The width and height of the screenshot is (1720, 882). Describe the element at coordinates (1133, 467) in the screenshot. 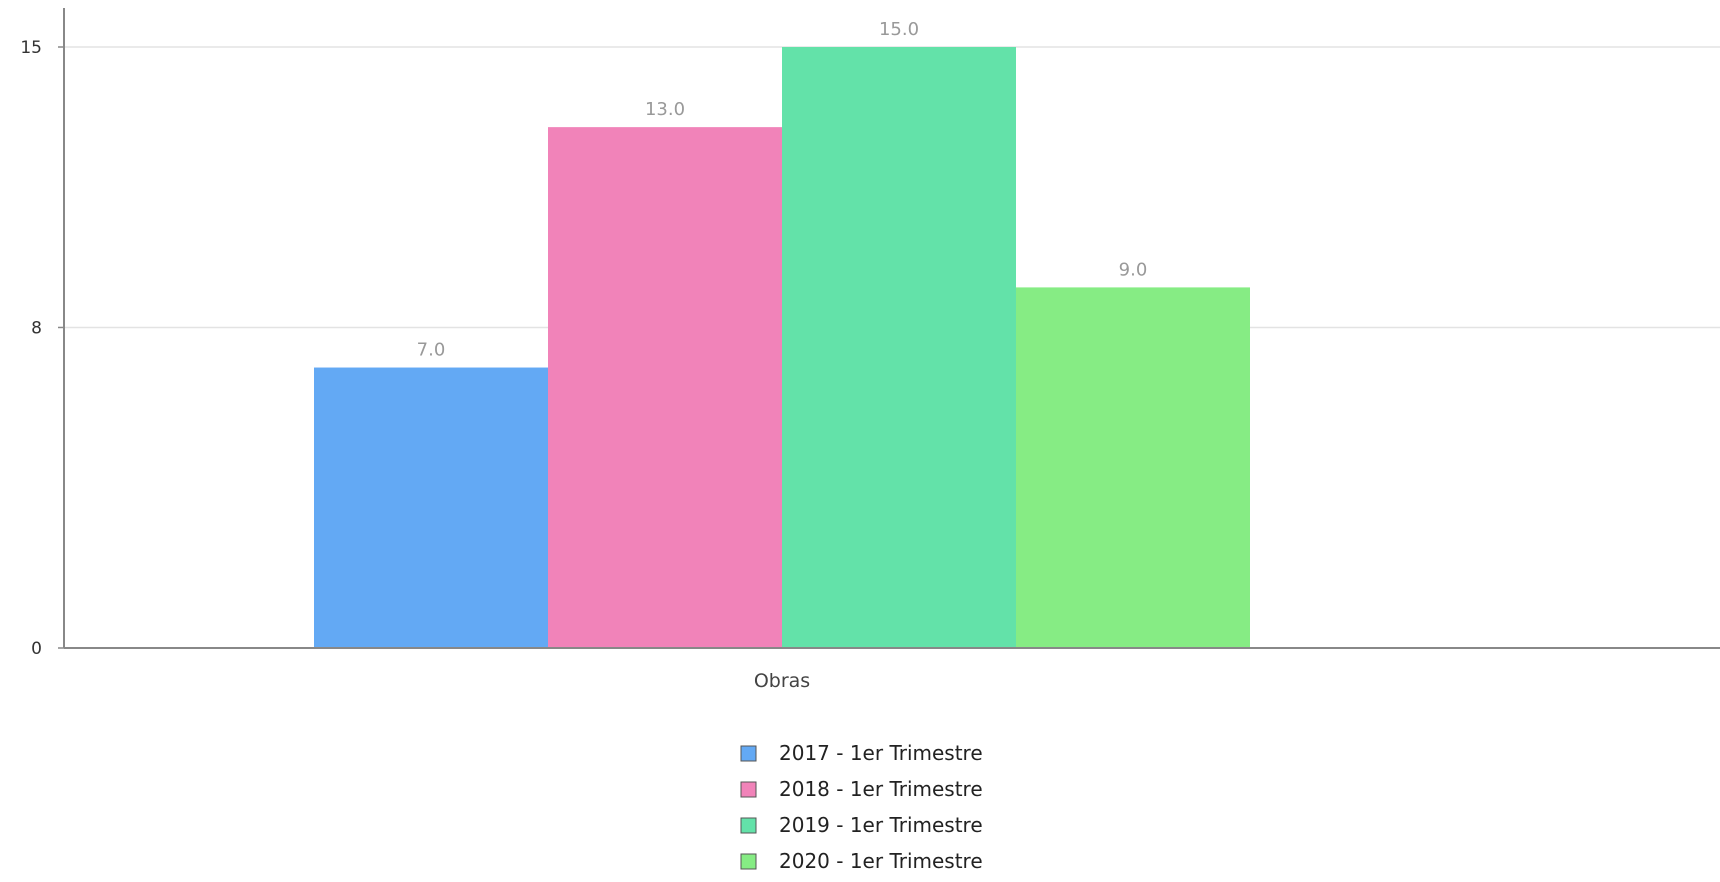

I see `bar-2020` at that location.